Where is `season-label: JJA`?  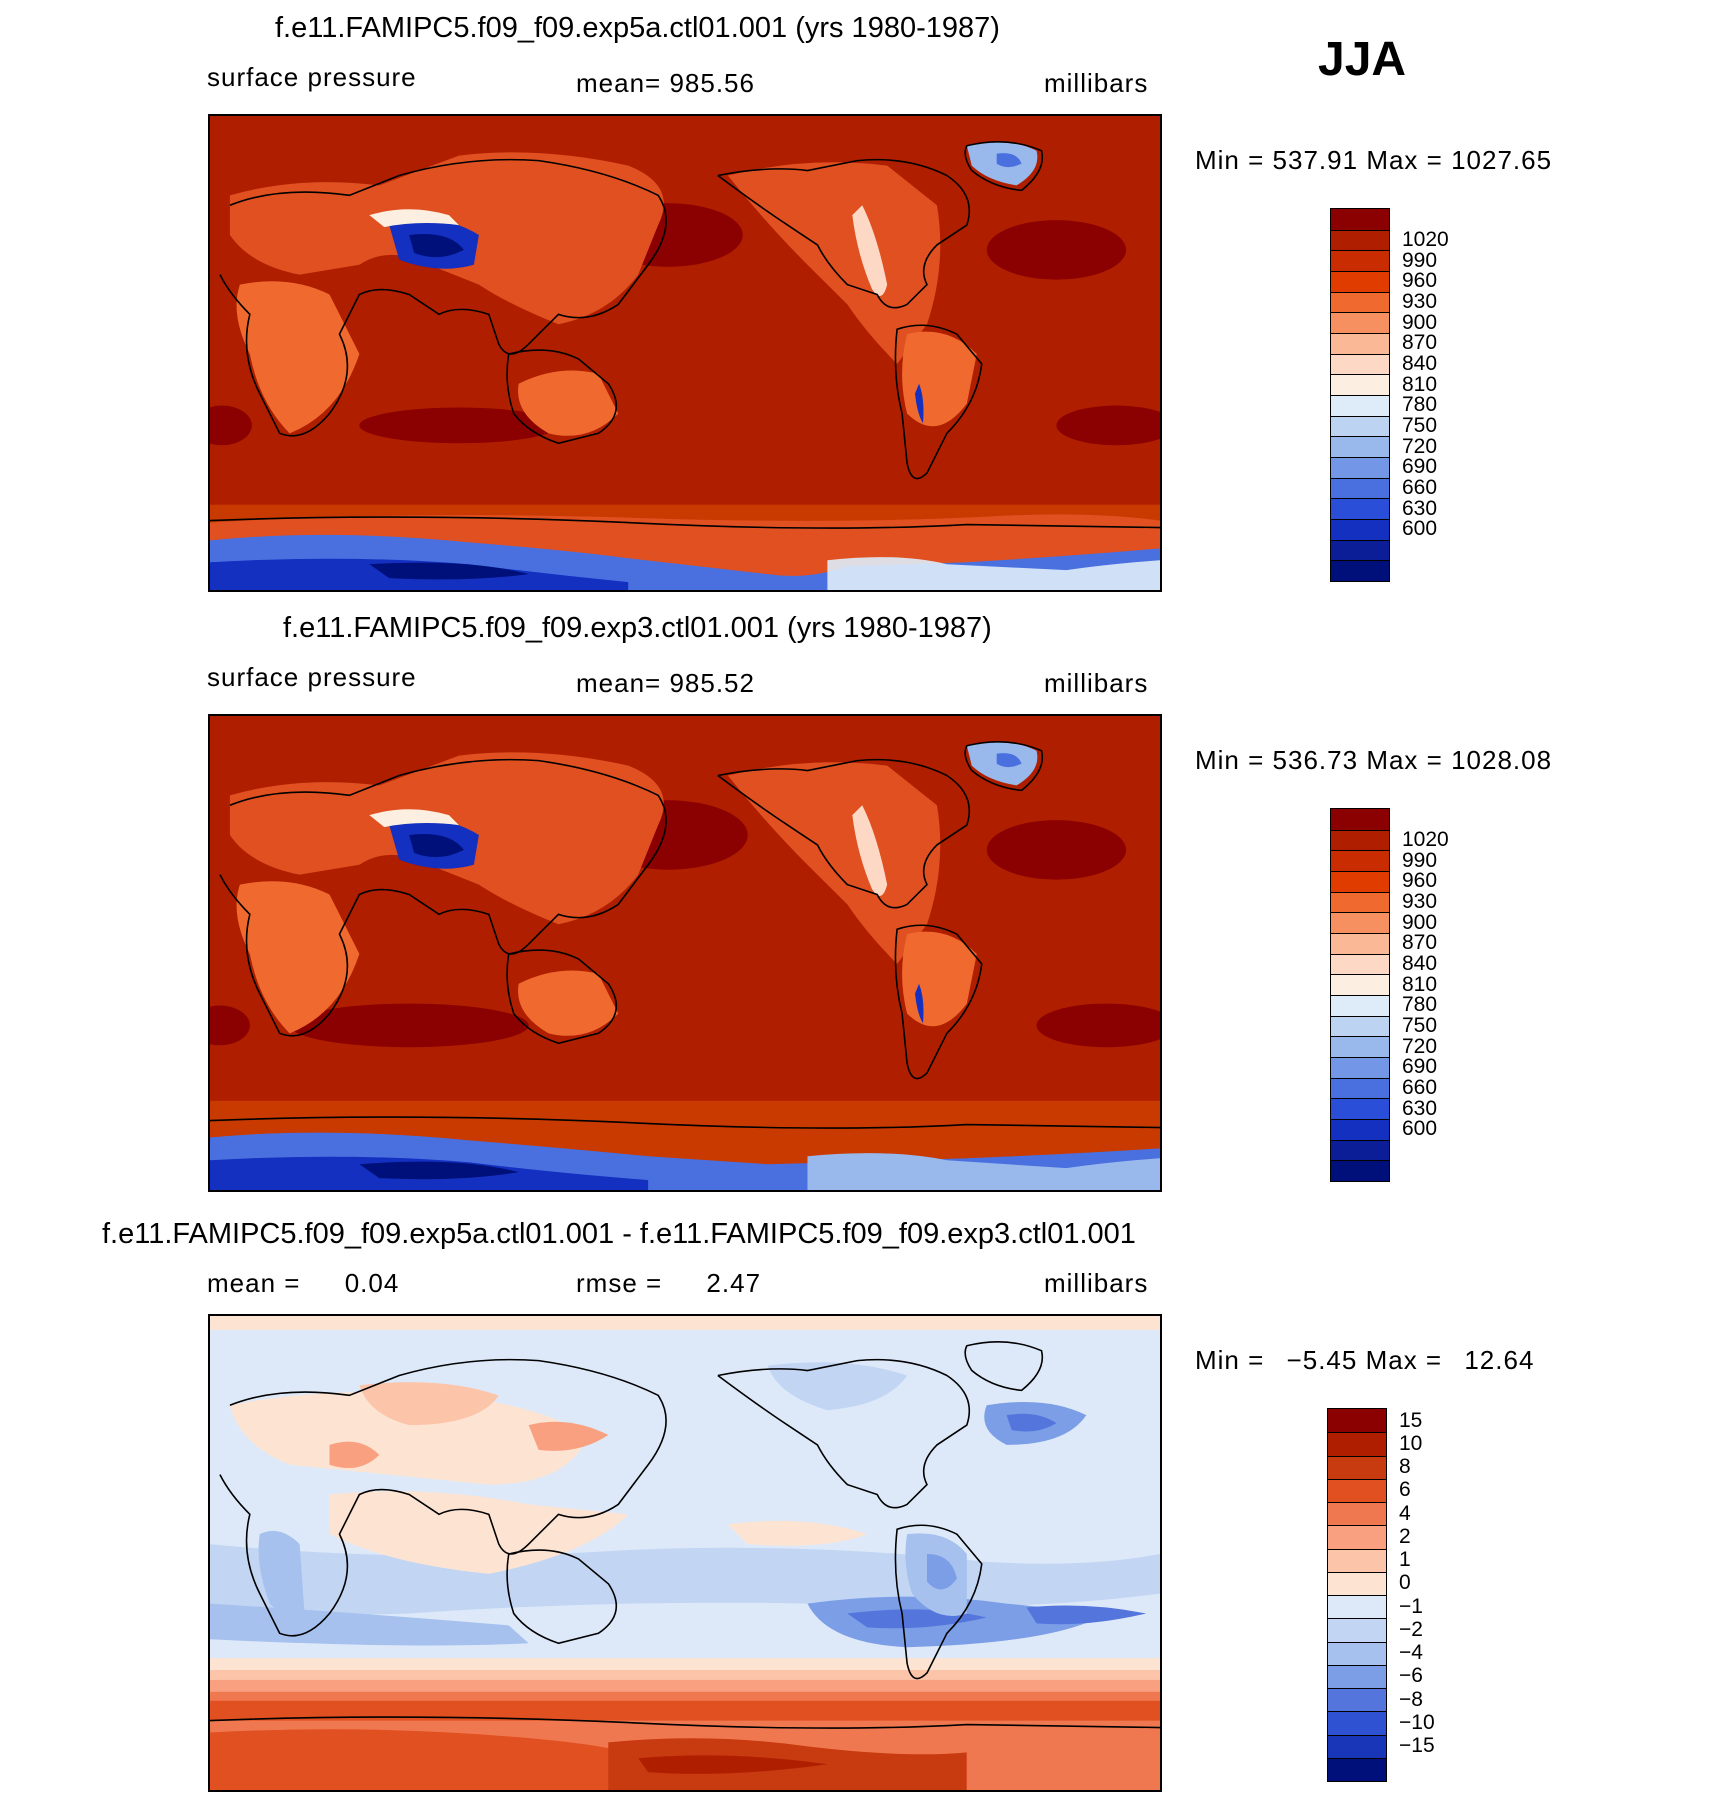
season-label: JJA is located at coordinates (1362, 59).